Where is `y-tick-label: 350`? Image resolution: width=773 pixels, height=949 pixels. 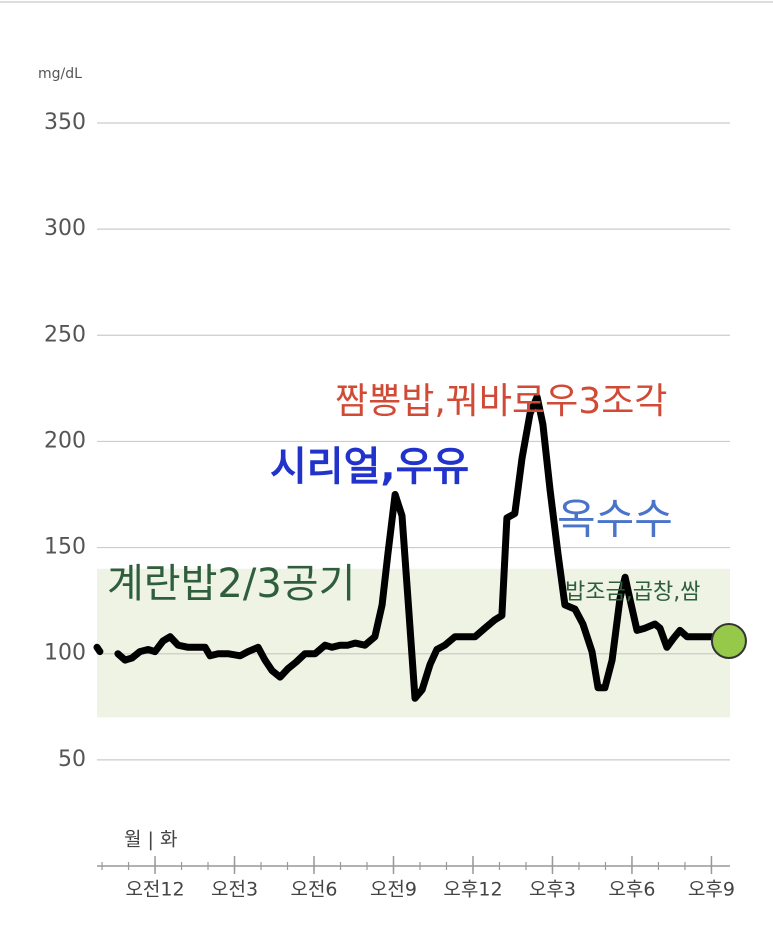 y-tick-label: 350 is located at coordinates (65, 122).